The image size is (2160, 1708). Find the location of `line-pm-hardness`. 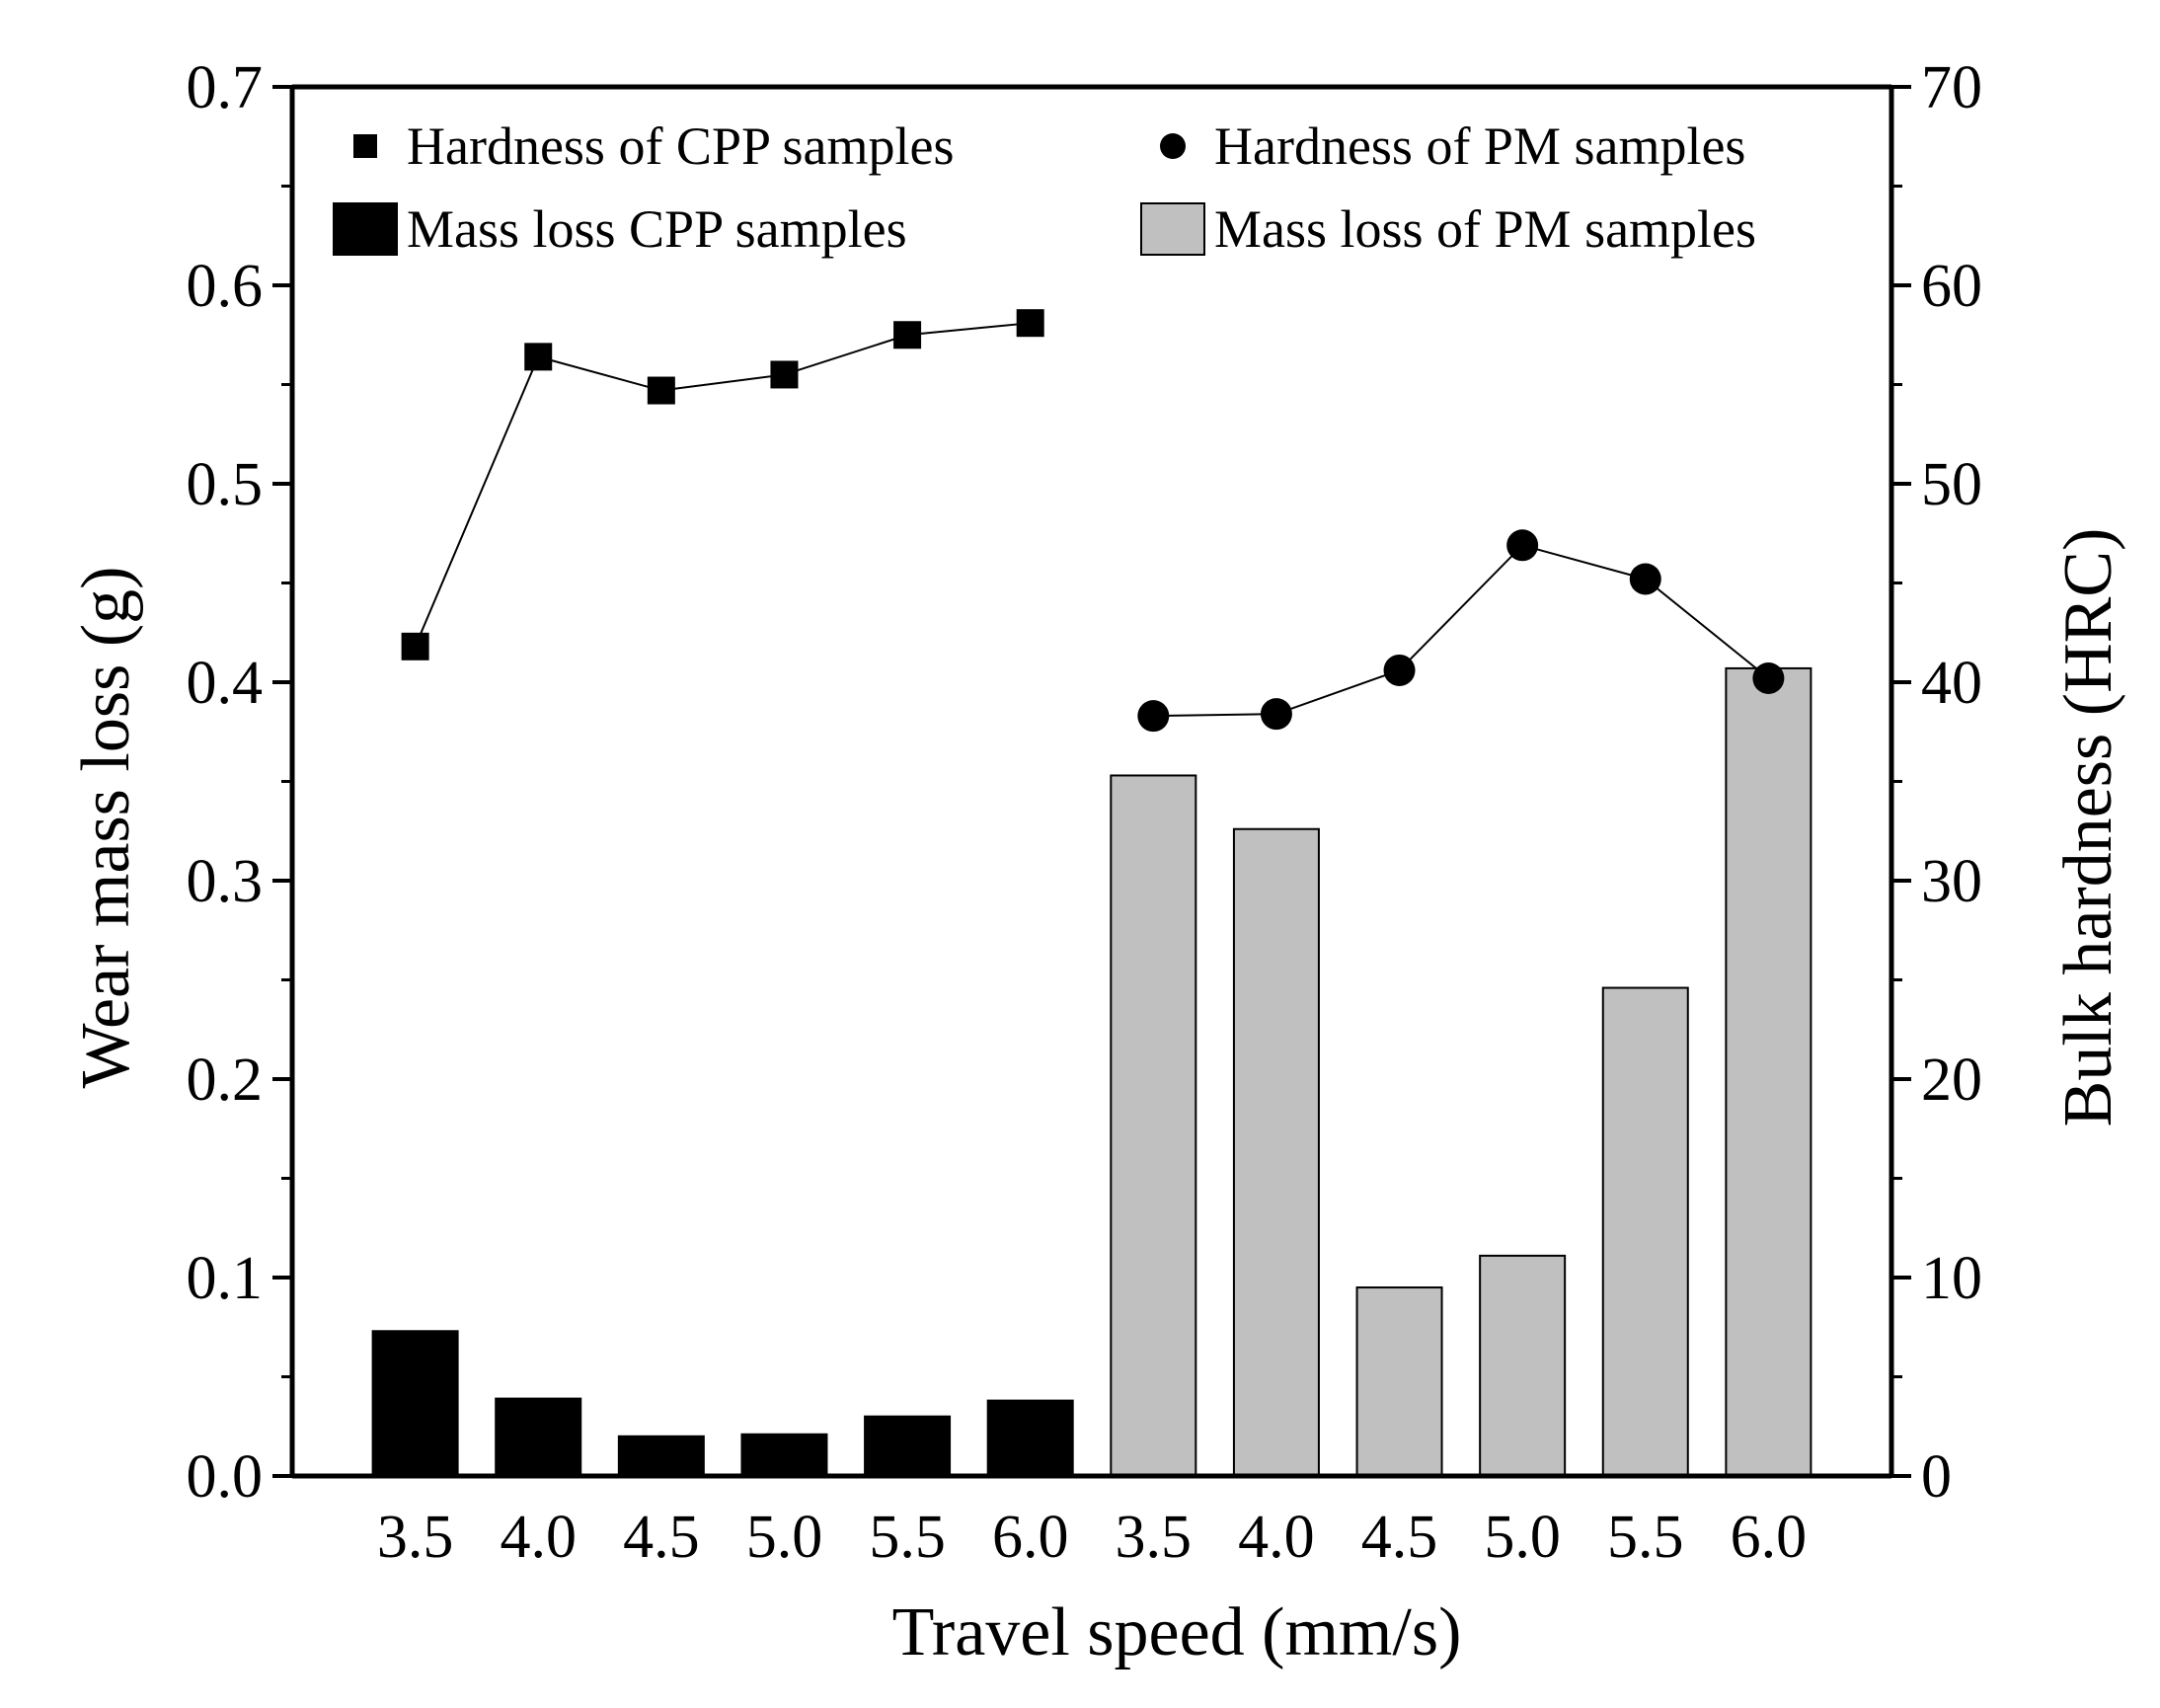

line-pm-hardness is located at coordinates (1461, 631).